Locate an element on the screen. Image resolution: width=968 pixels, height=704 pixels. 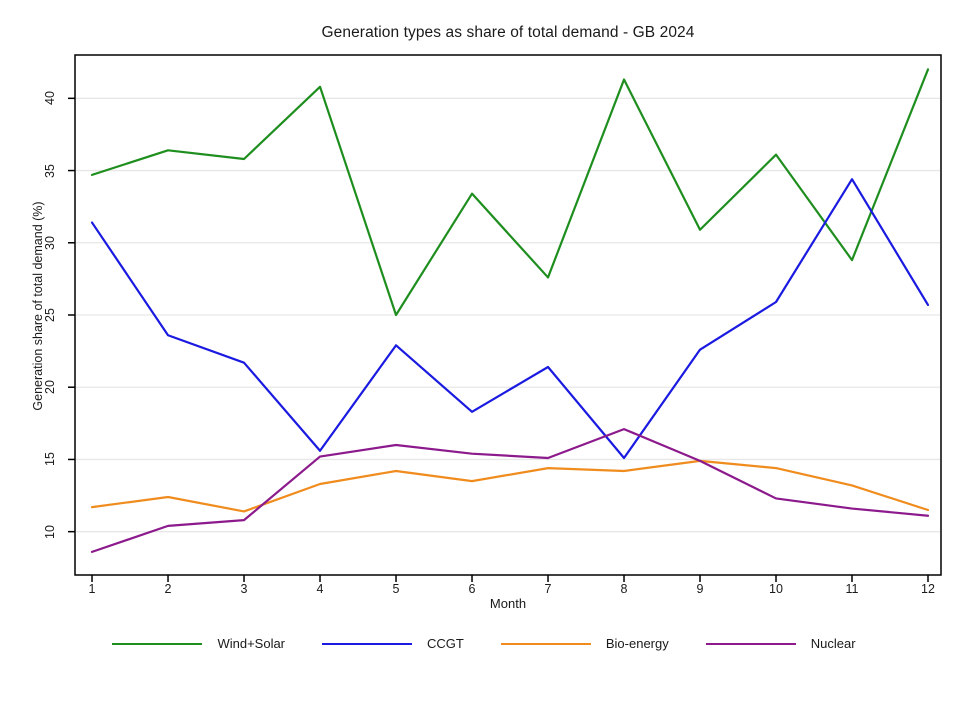
chart-legend: Wind+Solar CCGT Bio-energy Nuclear is located at coordinates (484, 643).